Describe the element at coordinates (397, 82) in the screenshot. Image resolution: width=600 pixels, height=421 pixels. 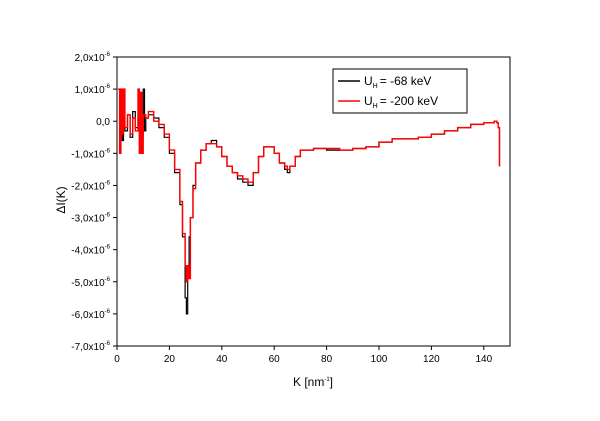
I see `legend-label-series-1: UH = -68 keV` at that location.